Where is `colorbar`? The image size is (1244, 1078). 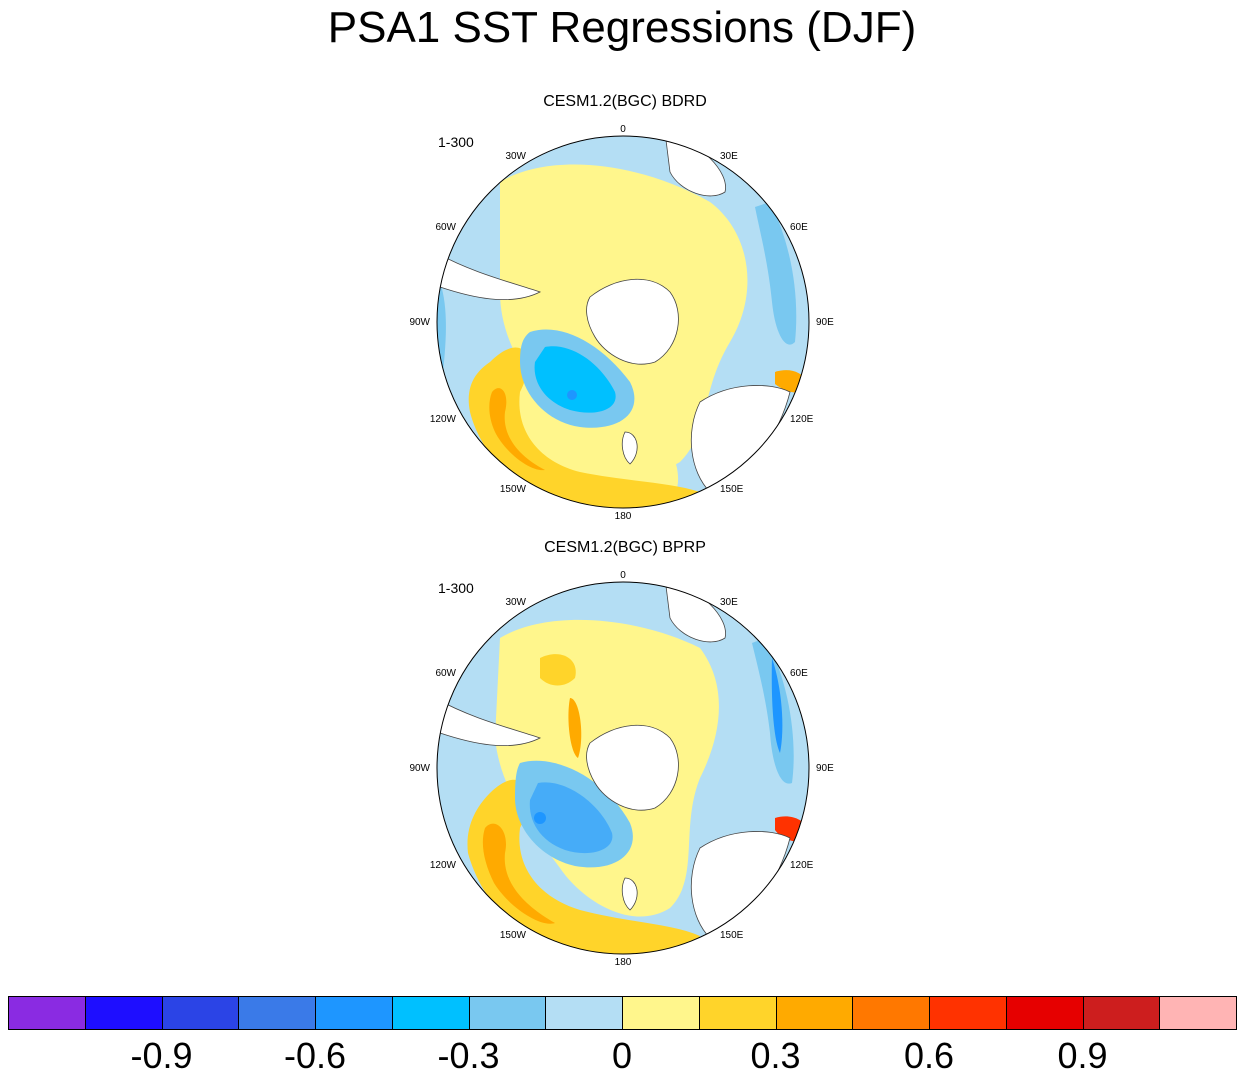
colorbar is located at coordinates (622, 1014).